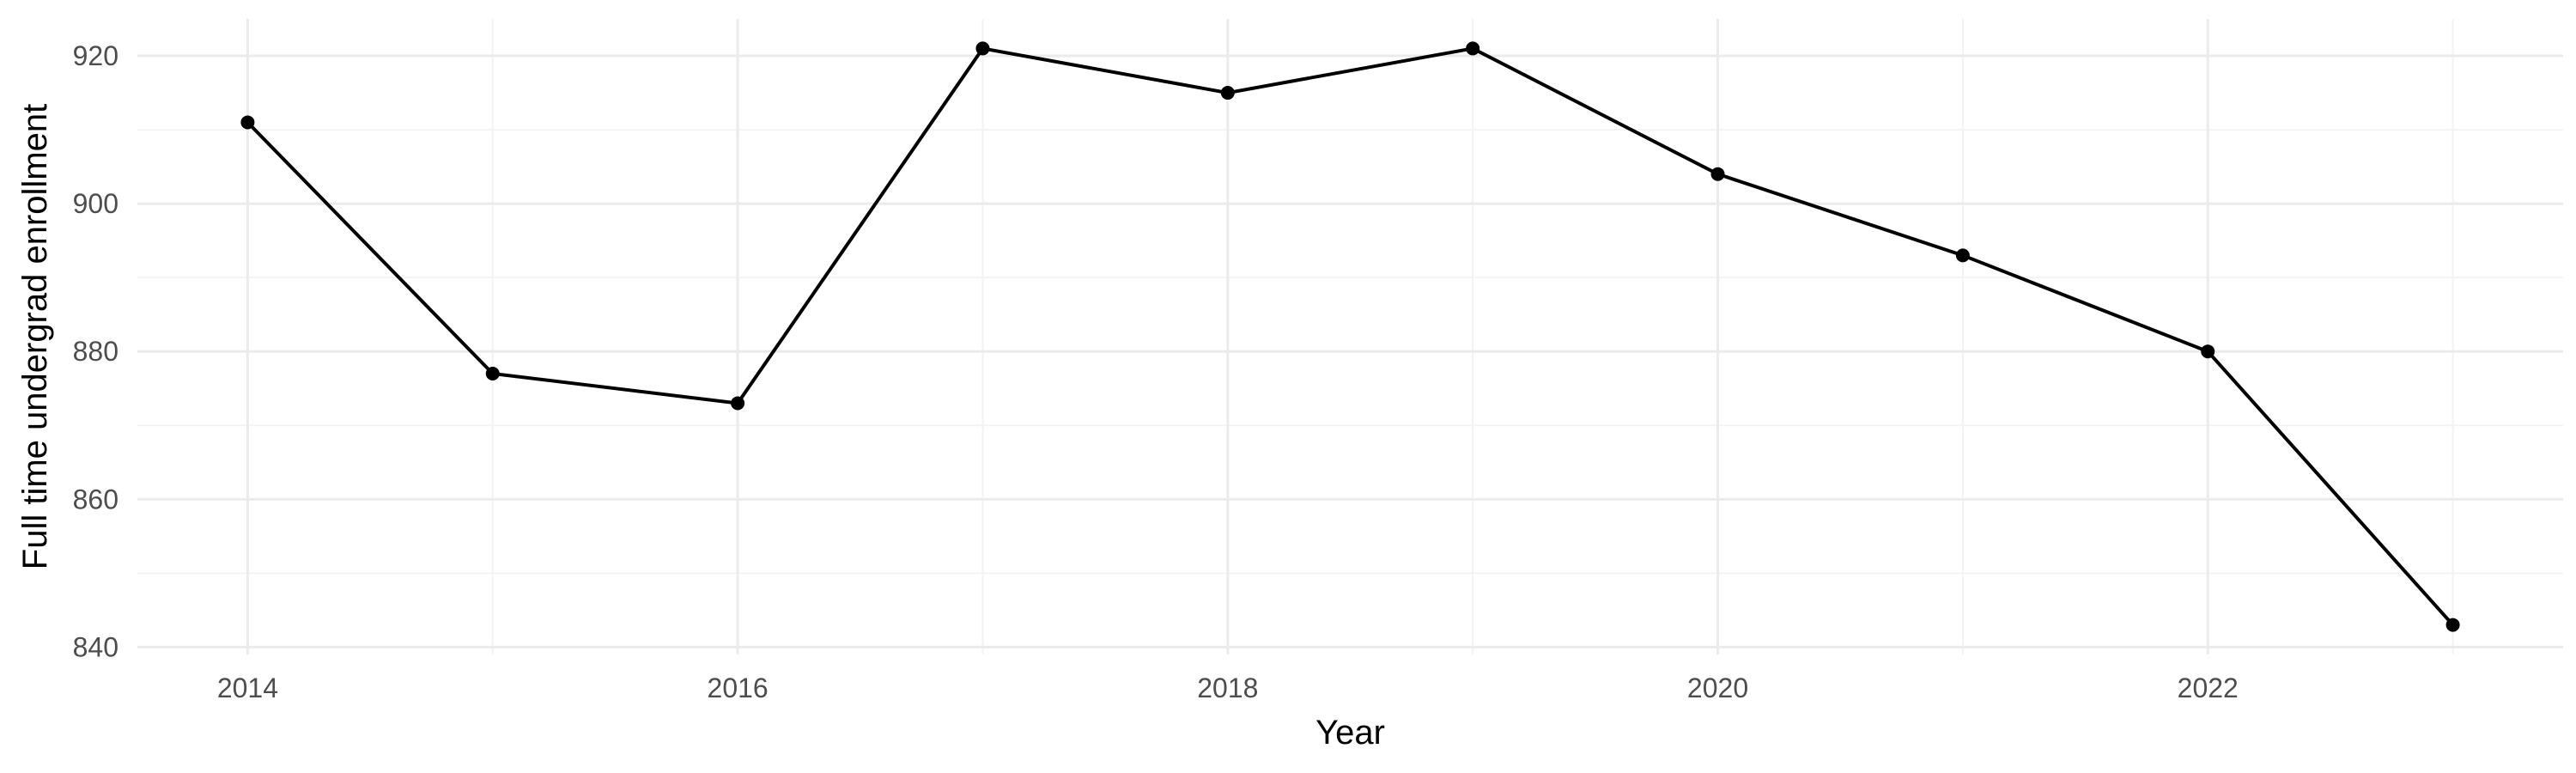 The width and height of the screenshot is (2576, 773). I want to click on x-tick-label: 2018, so click(1228, 688).